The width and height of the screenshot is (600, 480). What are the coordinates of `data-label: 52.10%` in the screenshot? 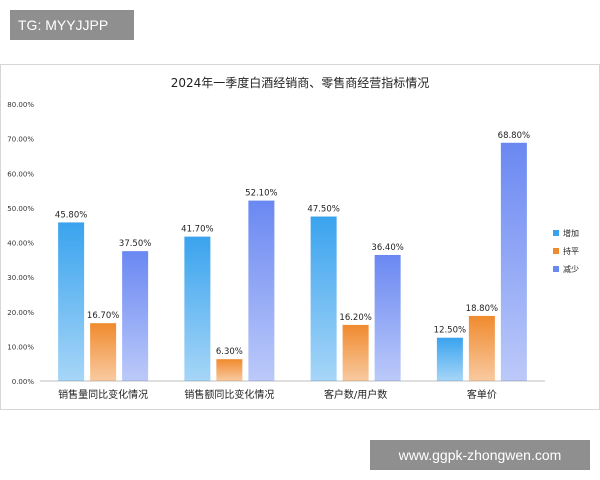 It's located at (261, 194).